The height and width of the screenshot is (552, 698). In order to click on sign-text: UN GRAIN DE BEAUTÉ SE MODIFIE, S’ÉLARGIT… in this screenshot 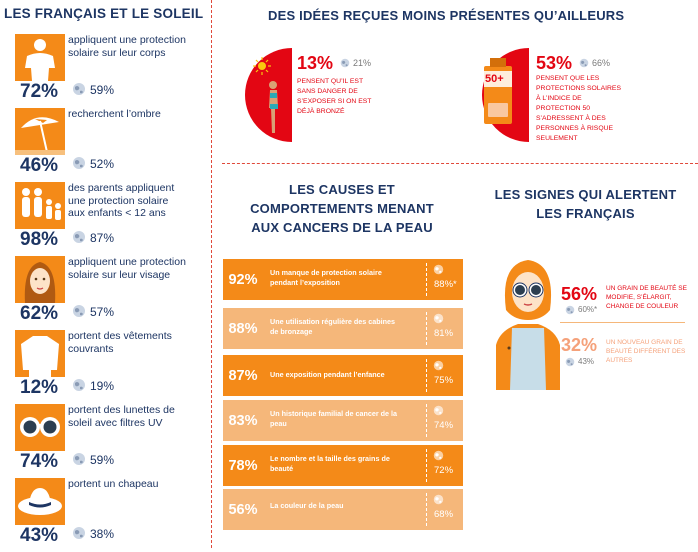, I will do `click(646, 297)`.